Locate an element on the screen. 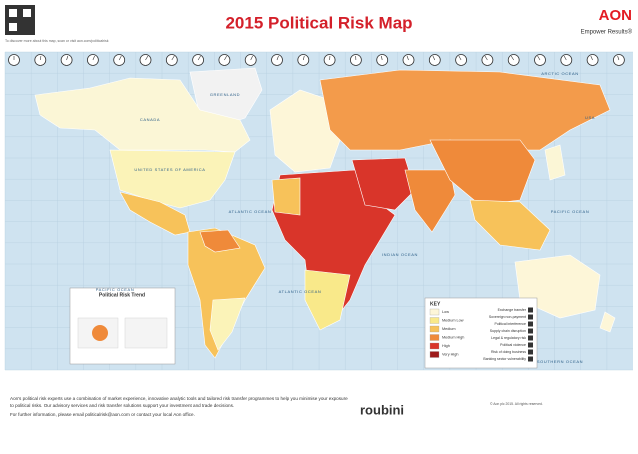 The height and width of the screenshot is (454, 638). map-label: GREENLAND is located at coordinates (225, 94).